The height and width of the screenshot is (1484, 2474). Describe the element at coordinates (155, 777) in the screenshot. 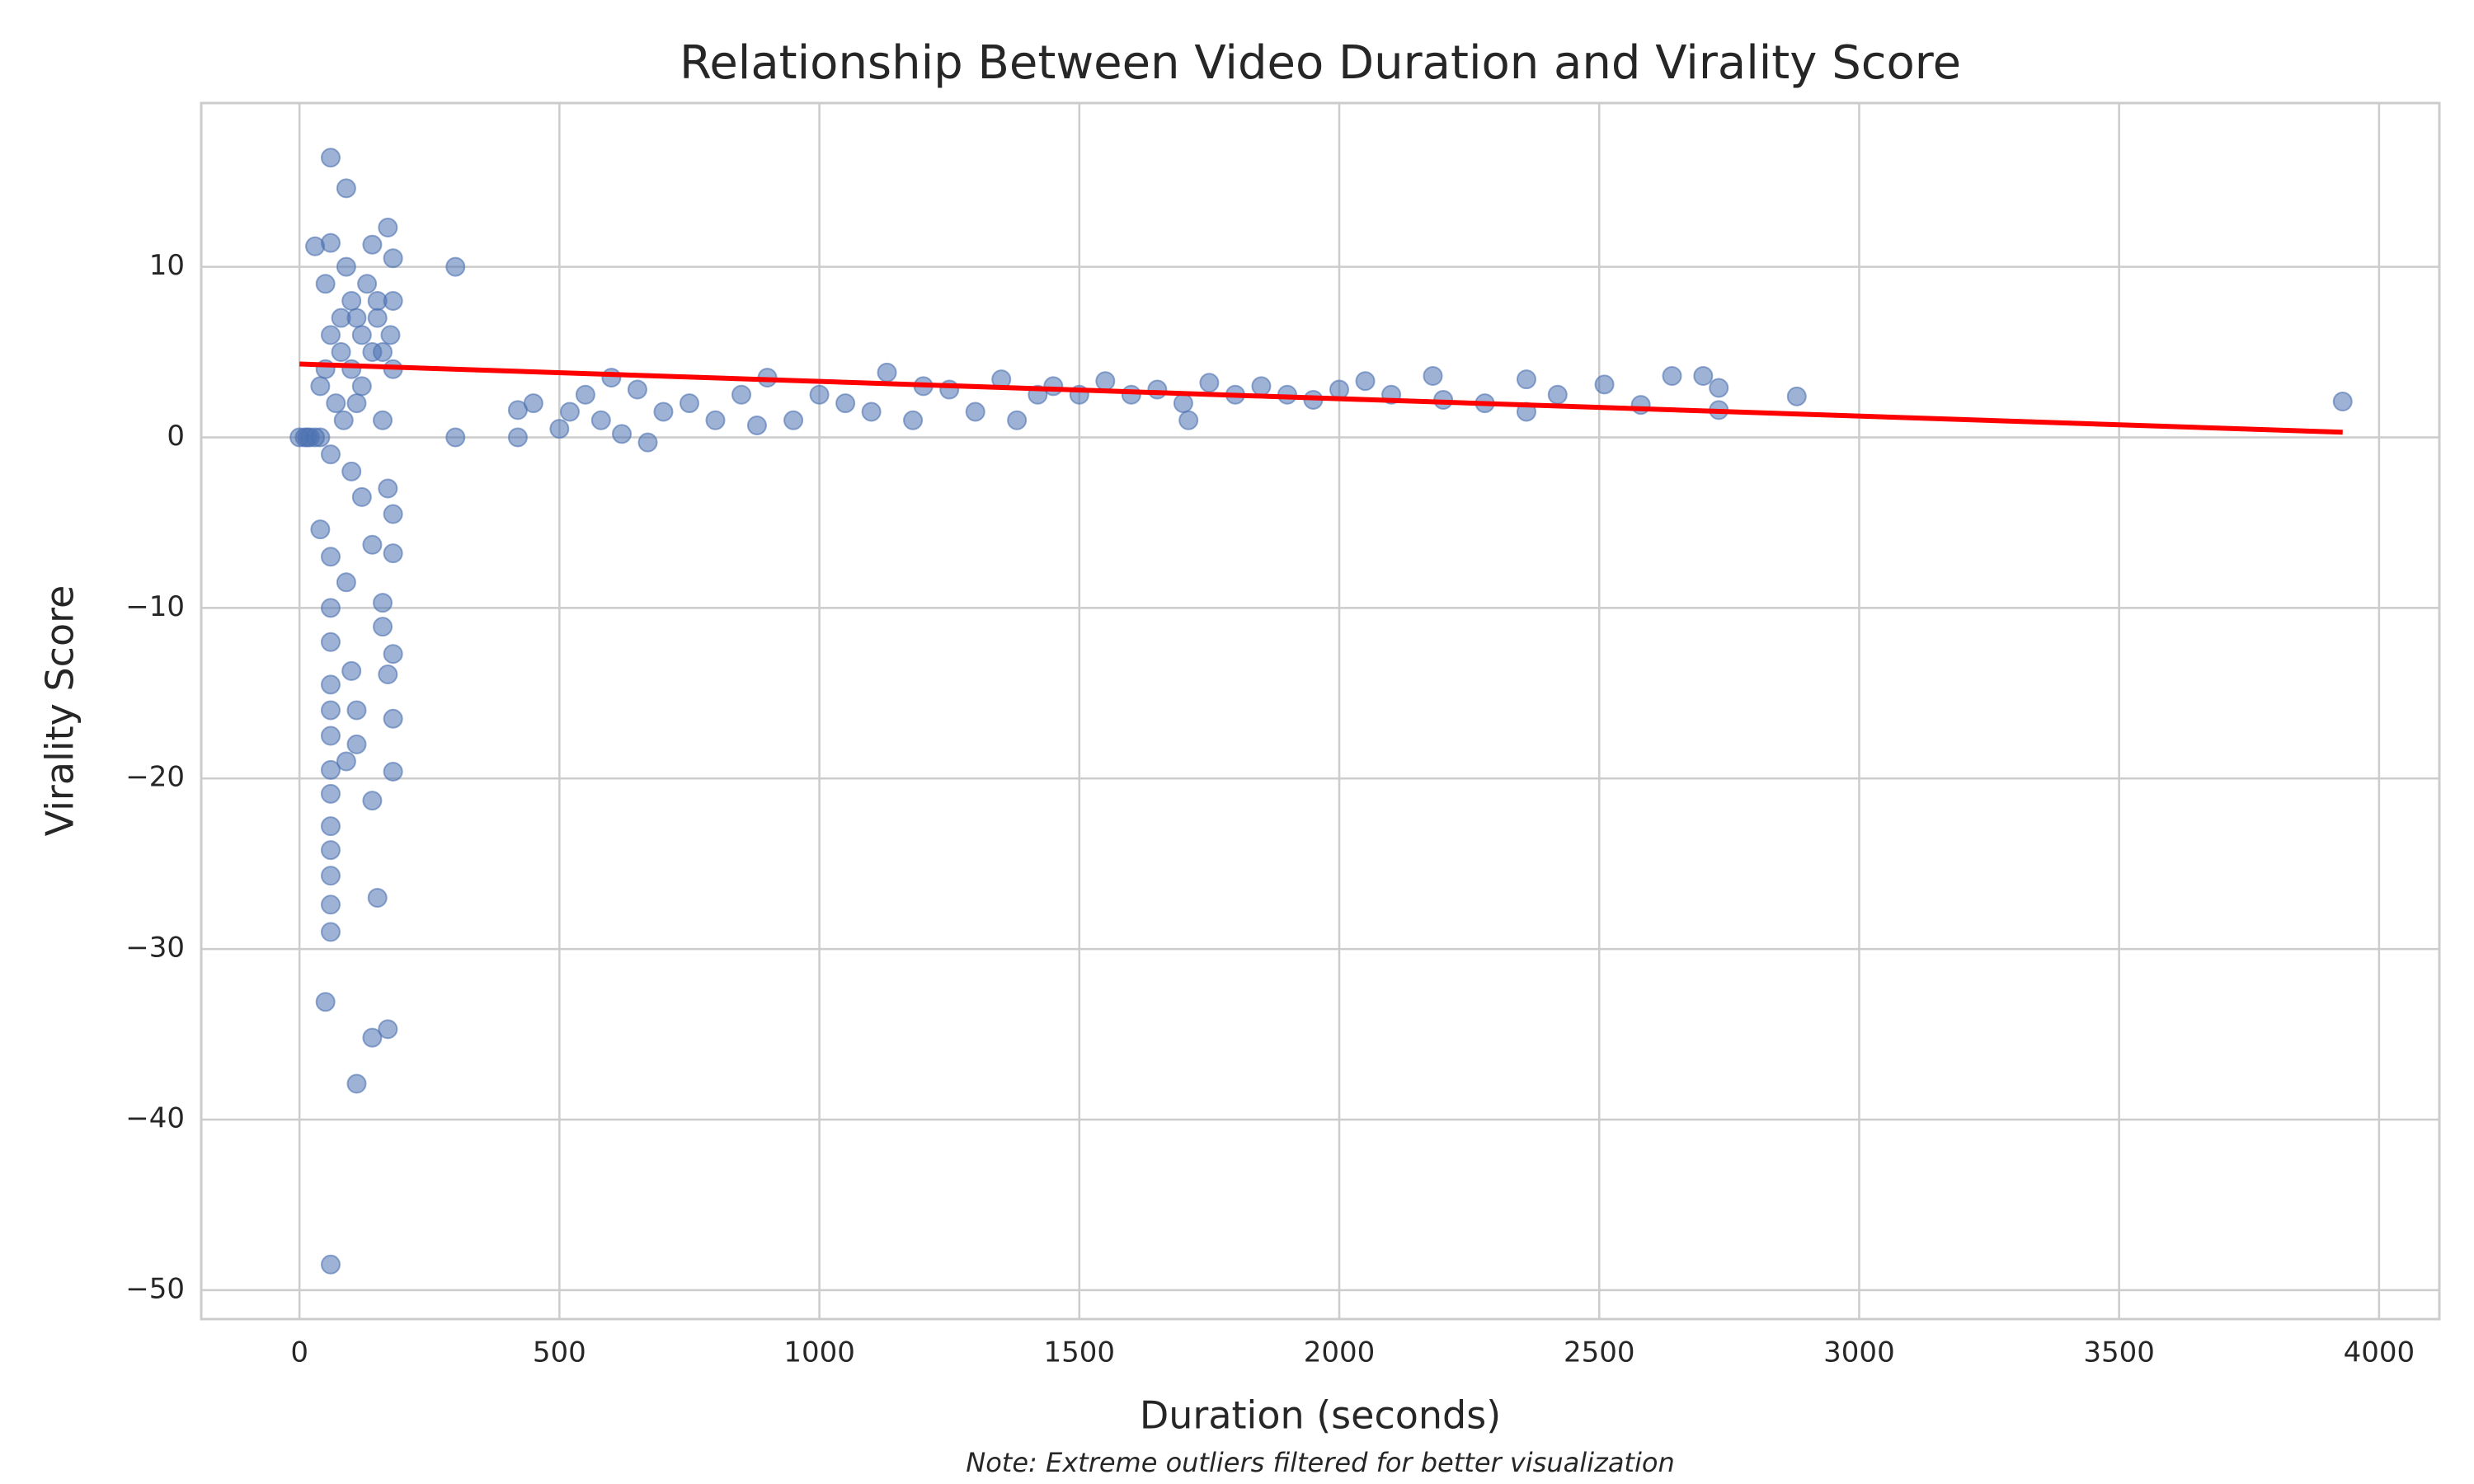

I see `y-tick-label: −20` at that location.